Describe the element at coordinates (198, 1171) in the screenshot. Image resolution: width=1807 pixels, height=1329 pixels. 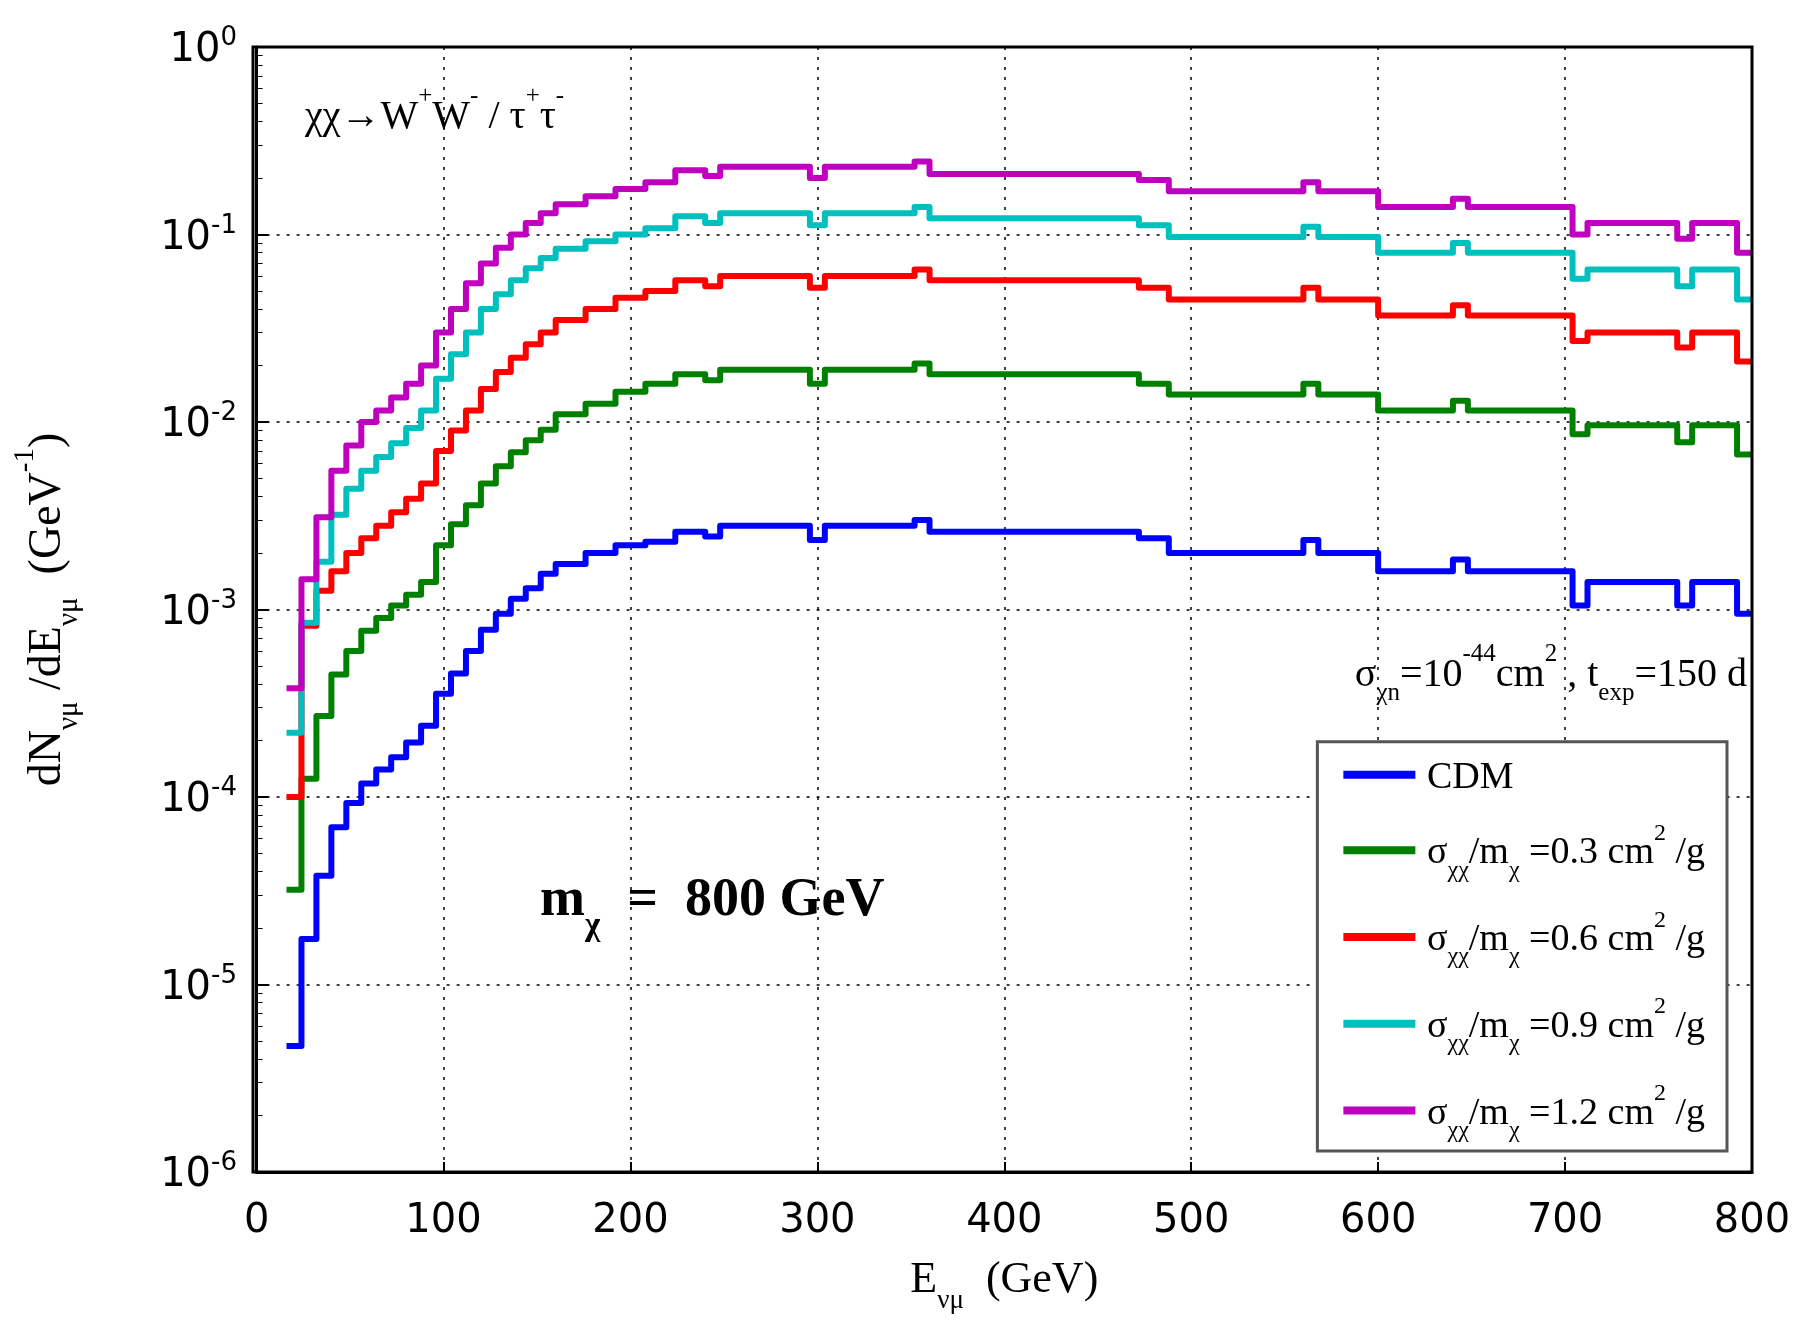
I see `y-tick-label: 10$^{-6}$` at that location.